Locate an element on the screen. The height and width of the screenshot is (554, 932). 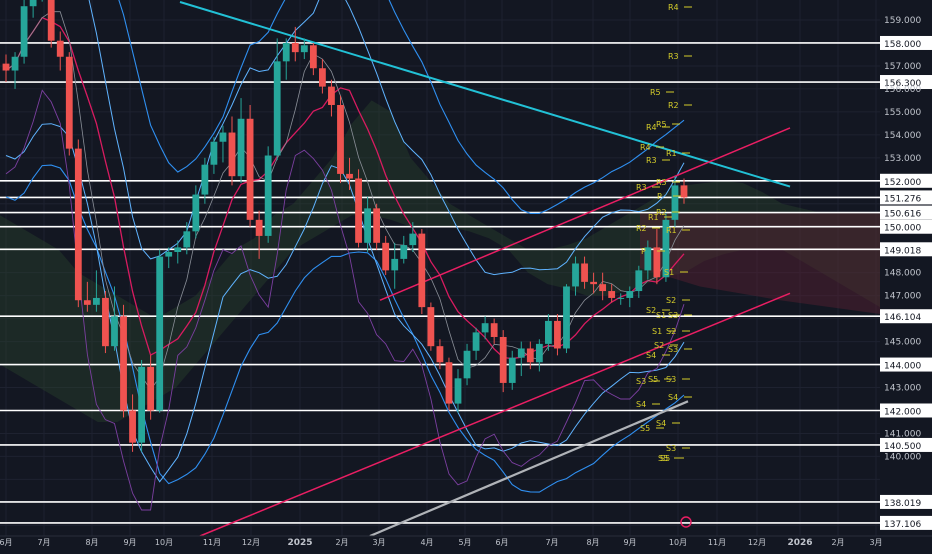
price-tick-label: 159.000 is located at coordinates (902, 21).